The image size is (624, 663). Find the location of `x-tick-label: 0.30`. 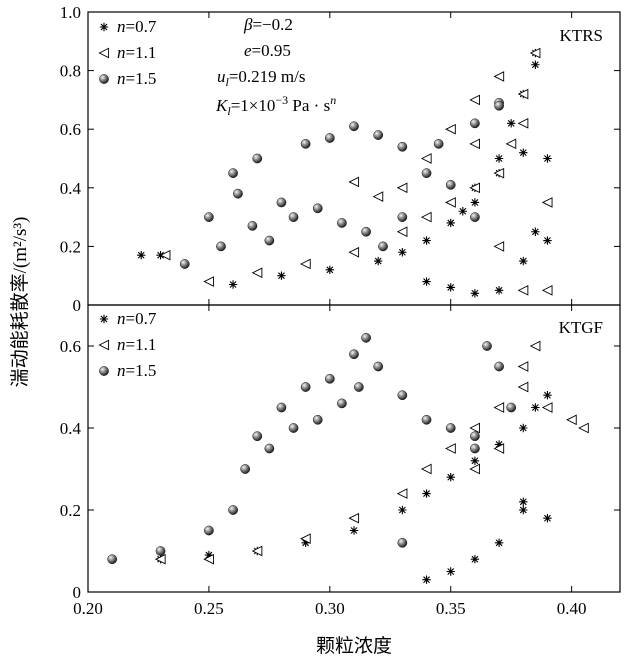

x-tick-label: 0.30 is located at coordinates (330, 608).